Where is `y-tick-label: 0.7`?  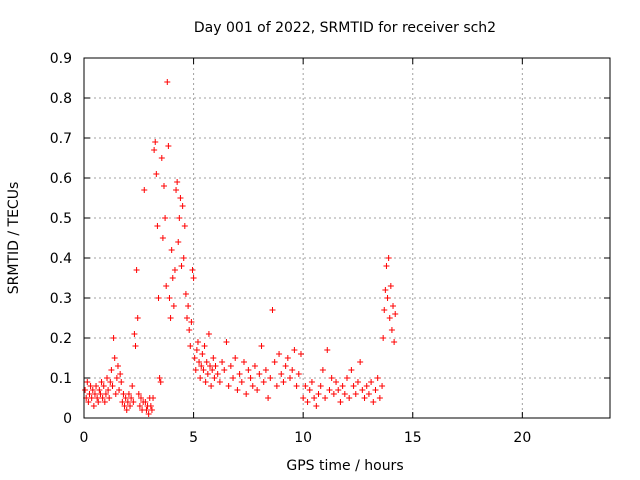
y-tick-label: 0.7 is located at coordinates (61, 139).